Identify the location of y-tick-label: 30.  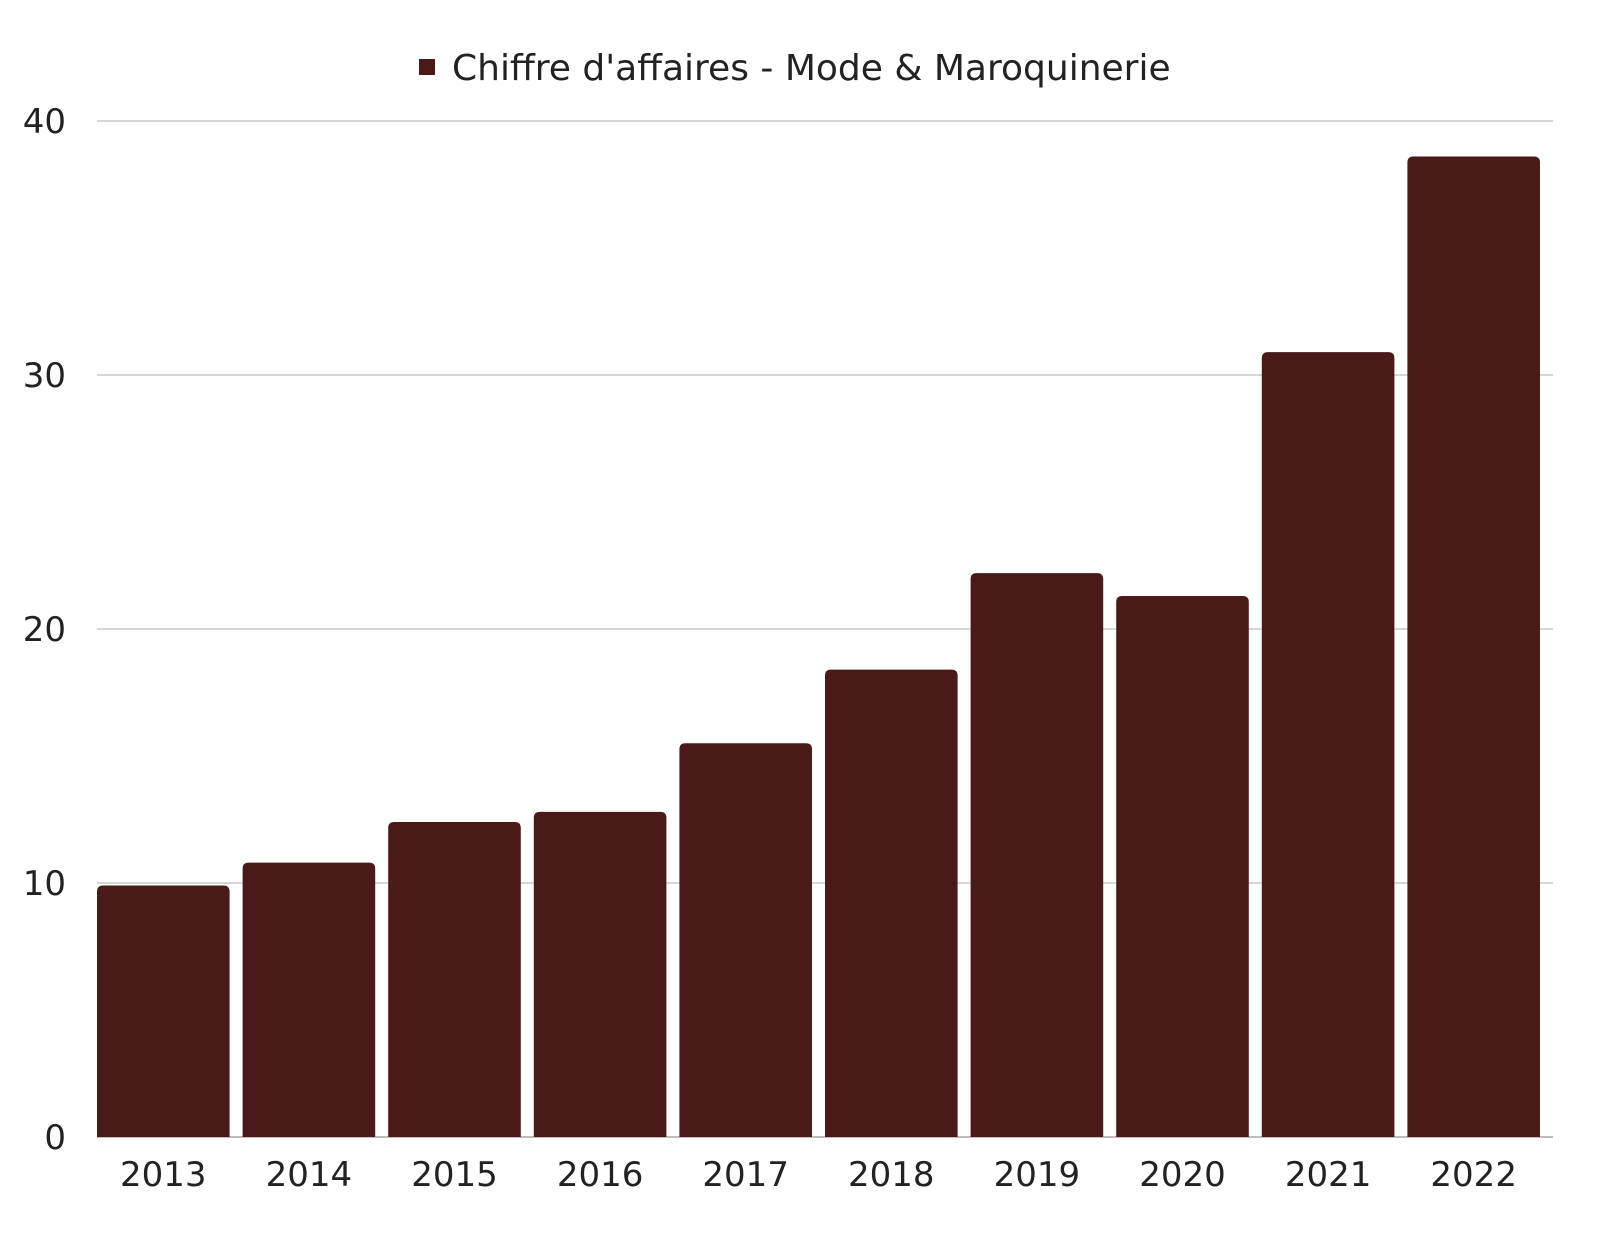
(44, 376).